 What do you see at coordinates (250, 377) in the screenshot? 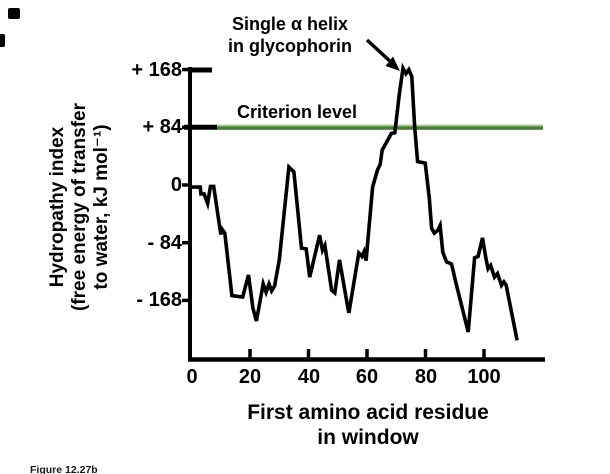
I see `x-tick-label: 20` at bounding box center [250, 377].